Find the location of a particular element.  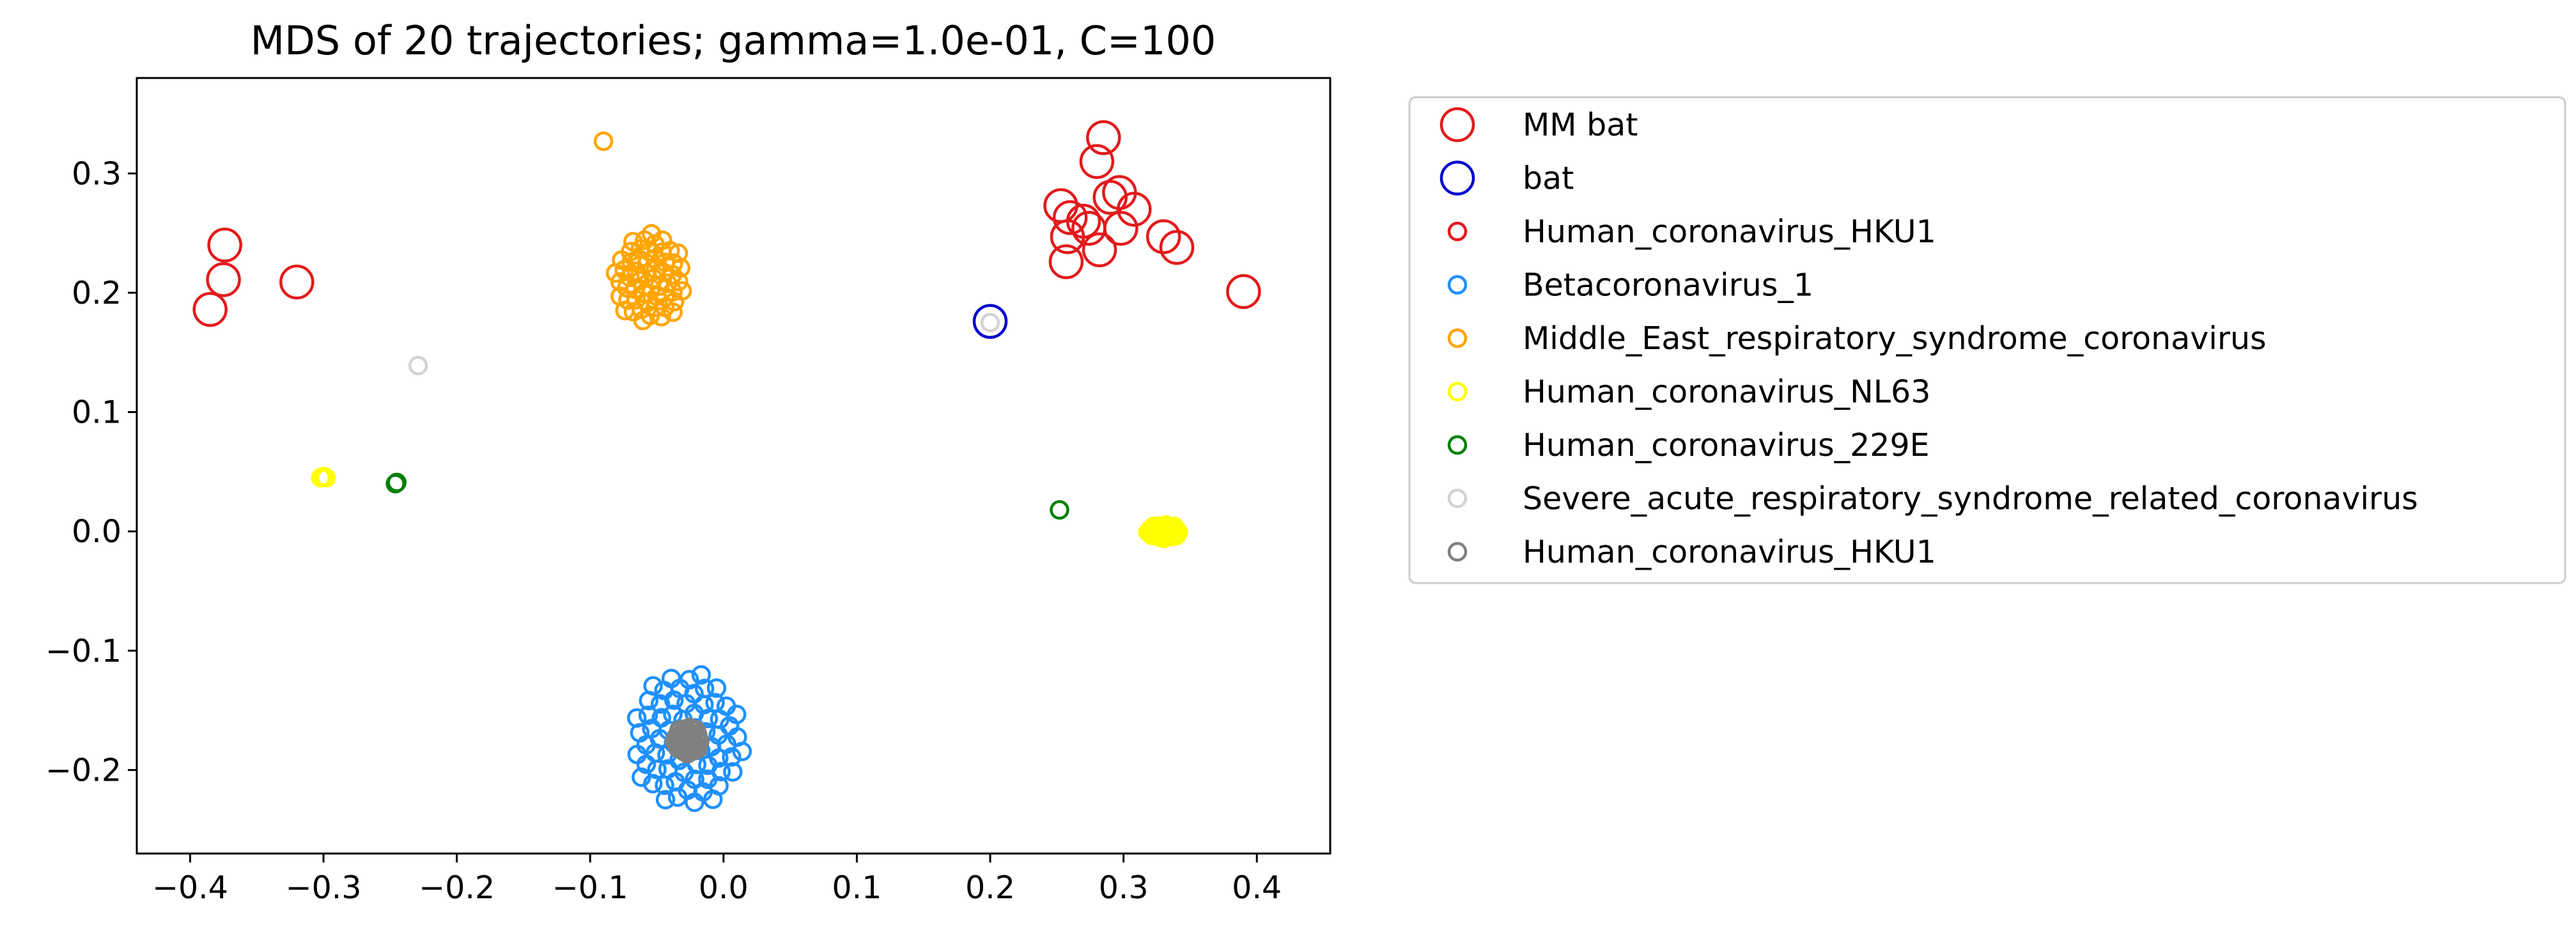

legend-item: Human_coronavirus_HKU1 is located at coordinates (1692, 552).